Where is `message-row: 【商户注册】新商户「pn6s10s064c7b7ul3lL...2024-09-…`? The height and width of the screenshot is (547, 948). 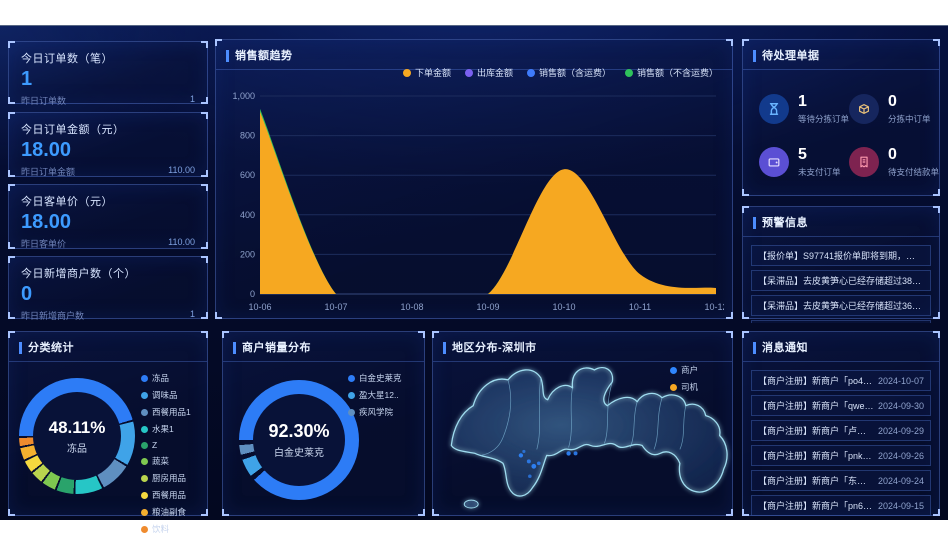 message-row: 【商户注册】新商户「pn6s10s064c7b7ul3lL...2024-09-… is located at coordinates (841, 505).